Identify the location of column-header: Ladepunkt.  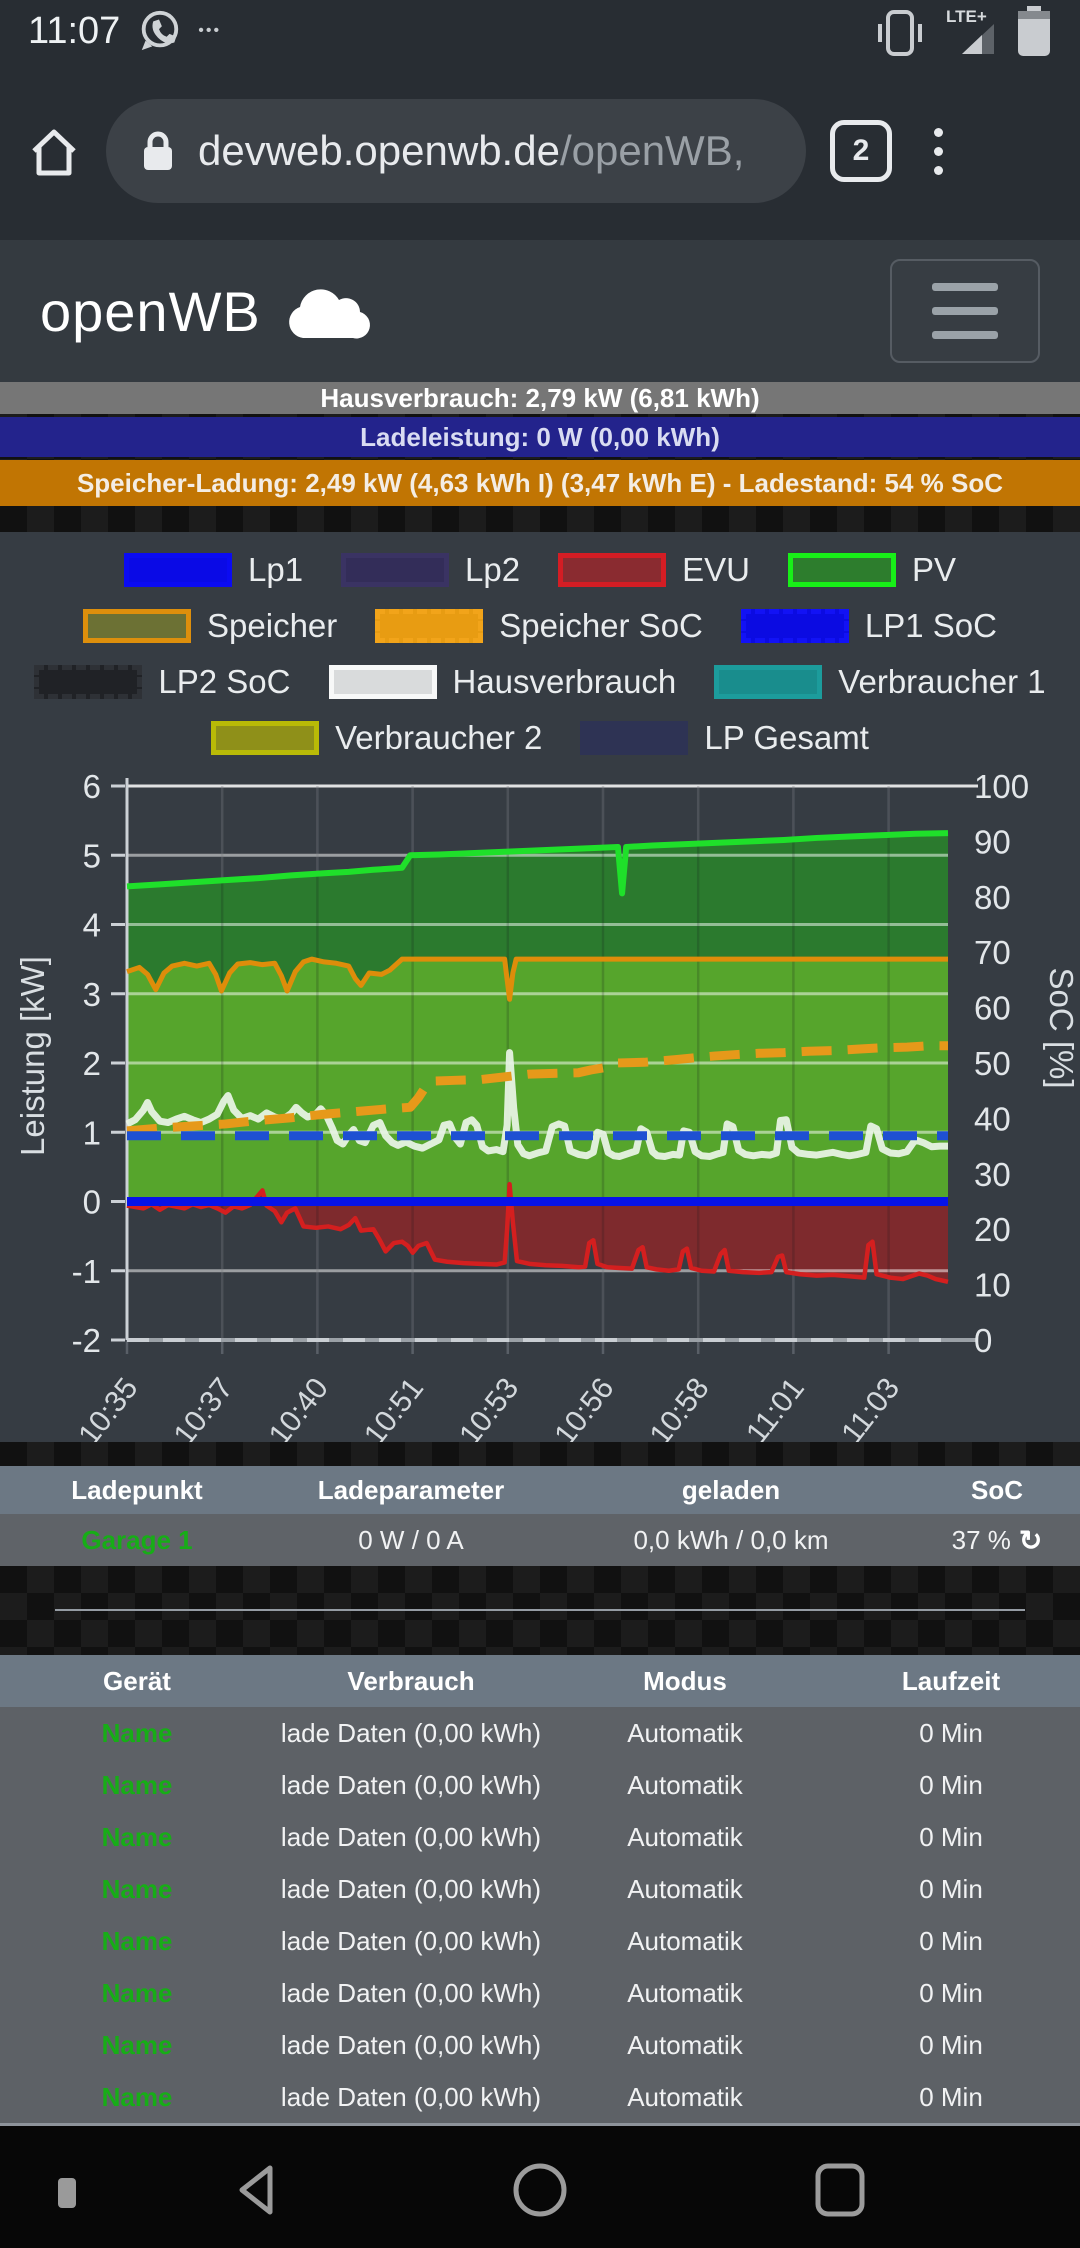
(137, 1489).